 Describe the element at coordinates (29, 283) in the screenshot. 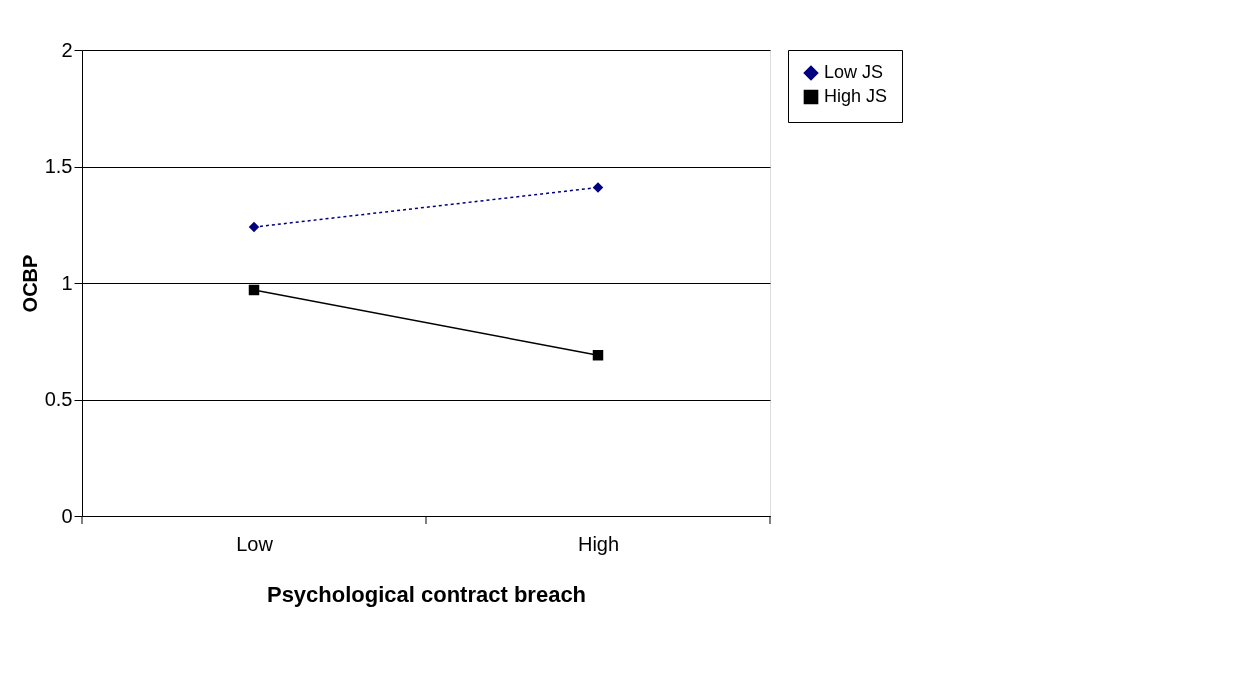

I see `y-axis-title: OCBP` at that location.